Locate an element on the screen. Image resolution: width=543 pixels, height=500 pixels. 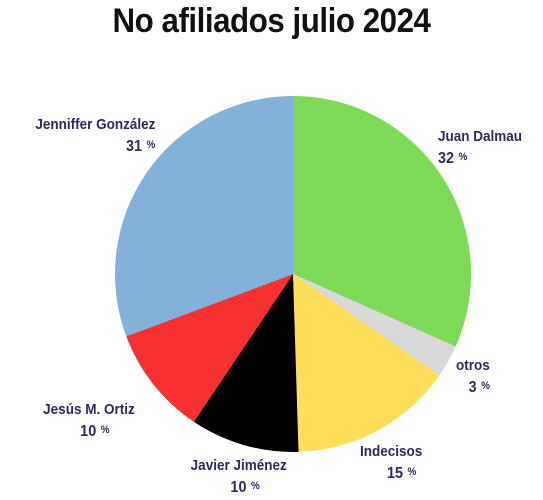
label-value-row: 32% is located at coordinates (452, 158).